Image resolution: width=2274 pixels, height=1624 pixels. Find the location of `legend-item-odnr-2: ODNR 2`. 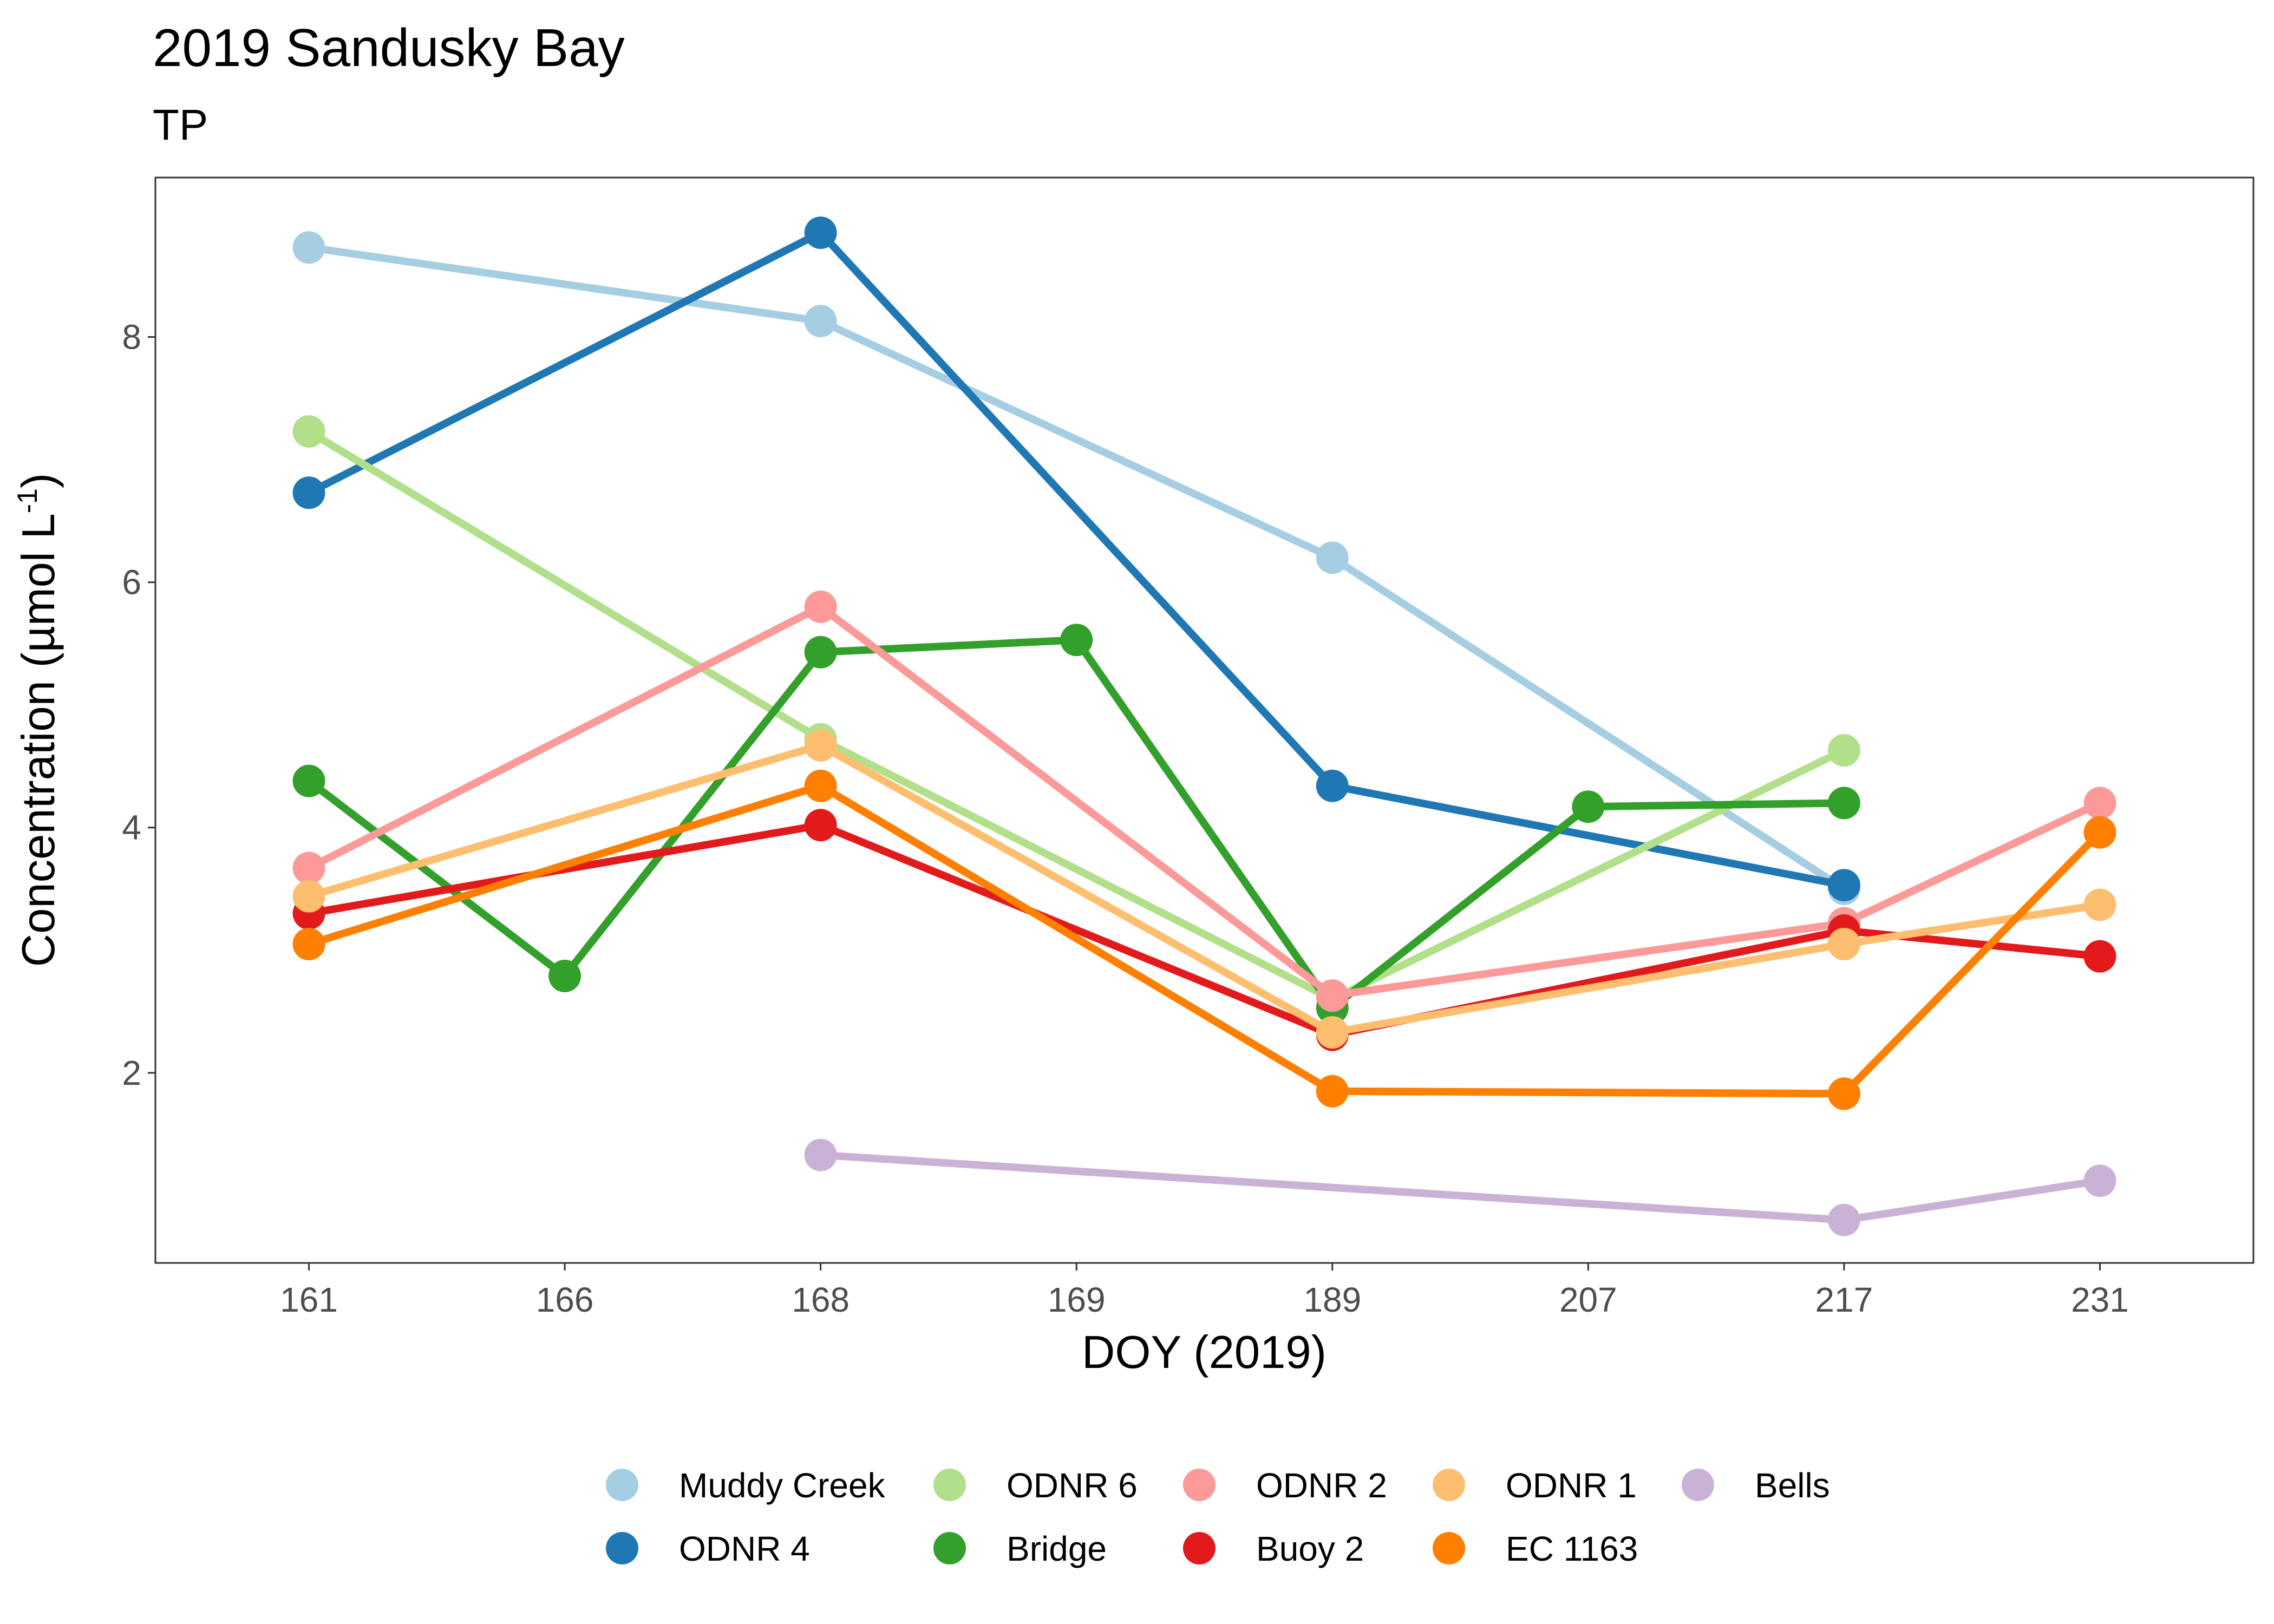

legend-item-odnr-2: ODNR 2 is located at coordinates (1285, 1486).